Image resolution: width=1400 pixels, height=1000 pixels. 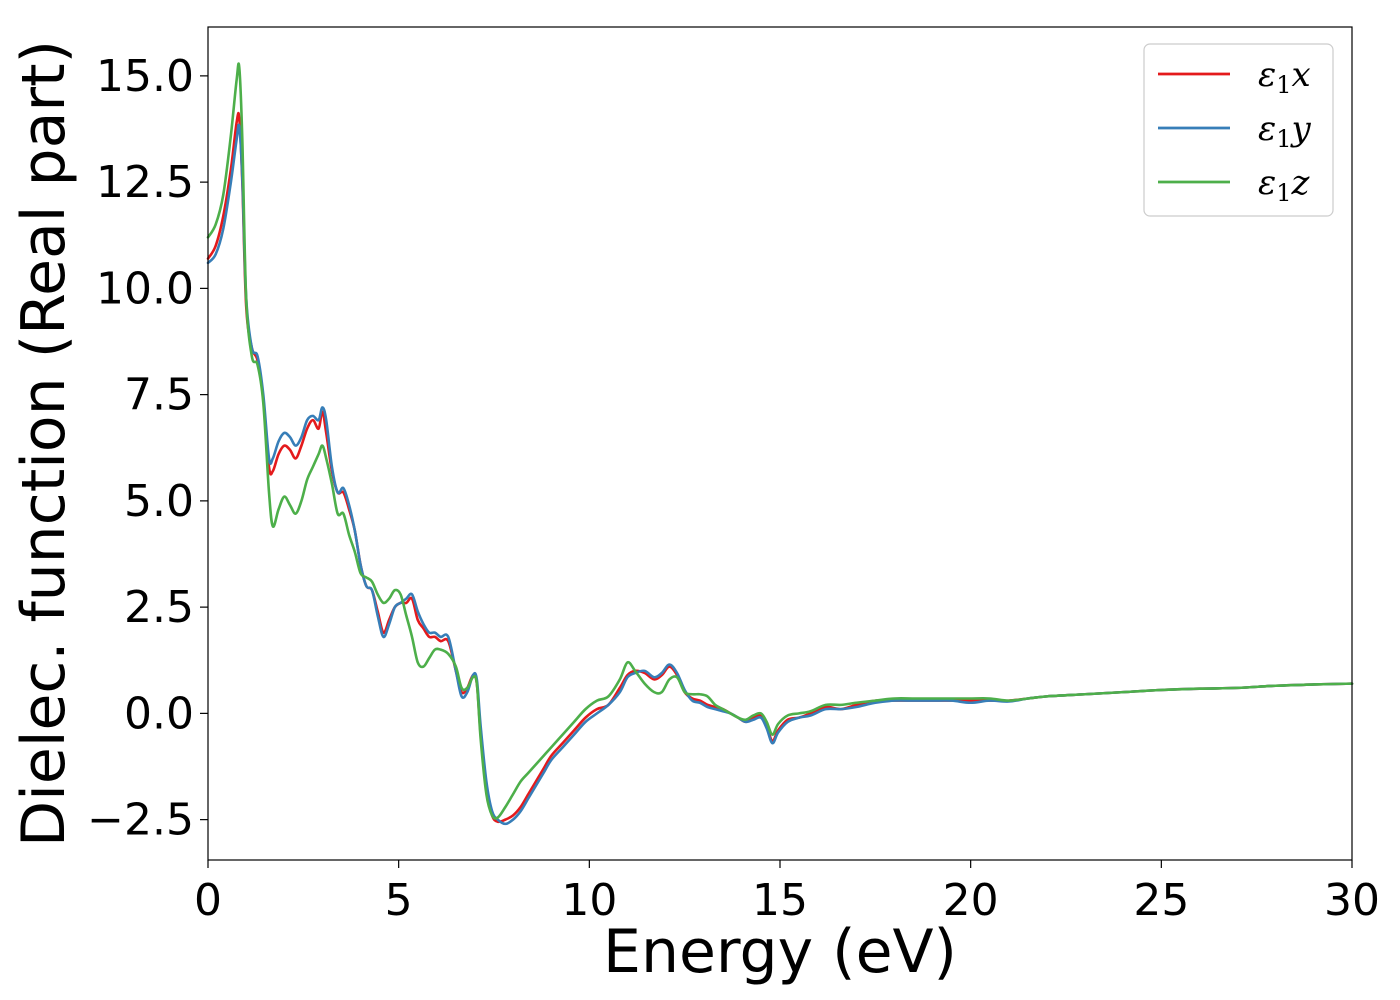 What do you see at coordinates (1234, 185) in the screenshot?
I see `legend-entry-z: ε1z` at bounding box center [1234, 185].